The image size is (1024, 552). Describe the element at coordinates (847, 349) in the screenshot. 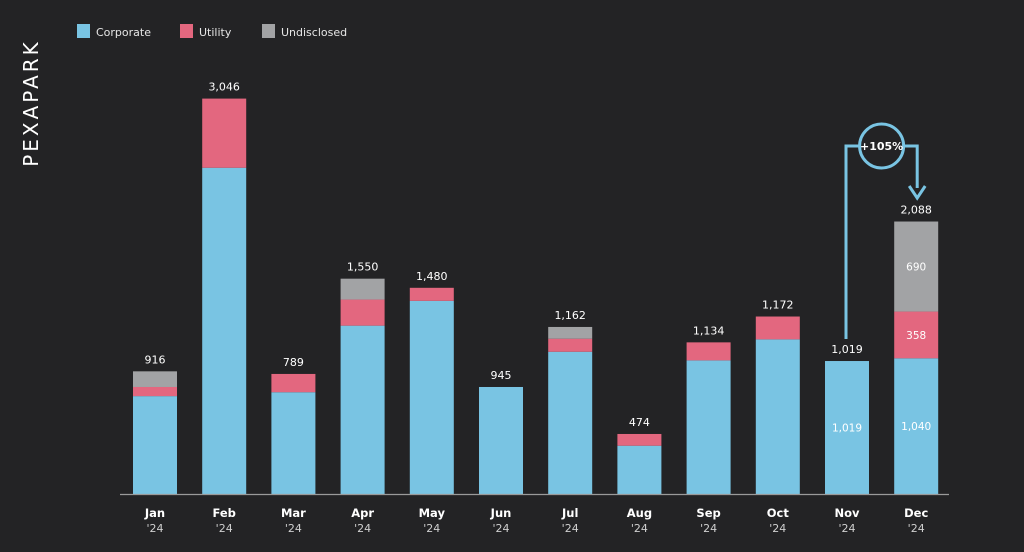

I see `total-label-nov: 1,019` at that location.